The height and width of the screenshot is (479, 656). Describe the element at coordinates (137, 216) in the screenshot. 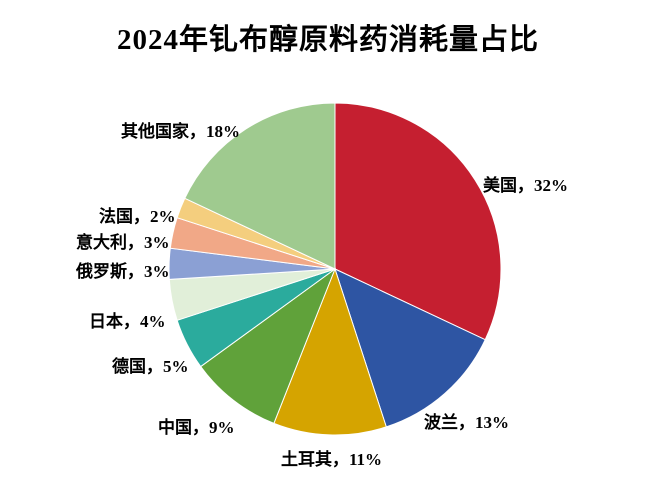

I see `slice-label-france: 法国，2%` at that location.